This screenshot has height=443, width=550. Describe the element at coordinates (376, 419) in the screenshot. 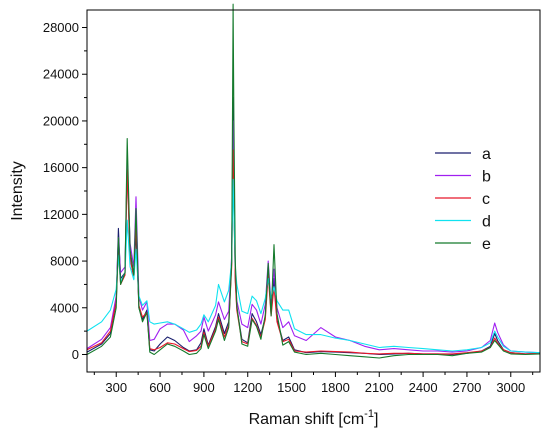

I see `x-axis-title-end: ]` at that location.